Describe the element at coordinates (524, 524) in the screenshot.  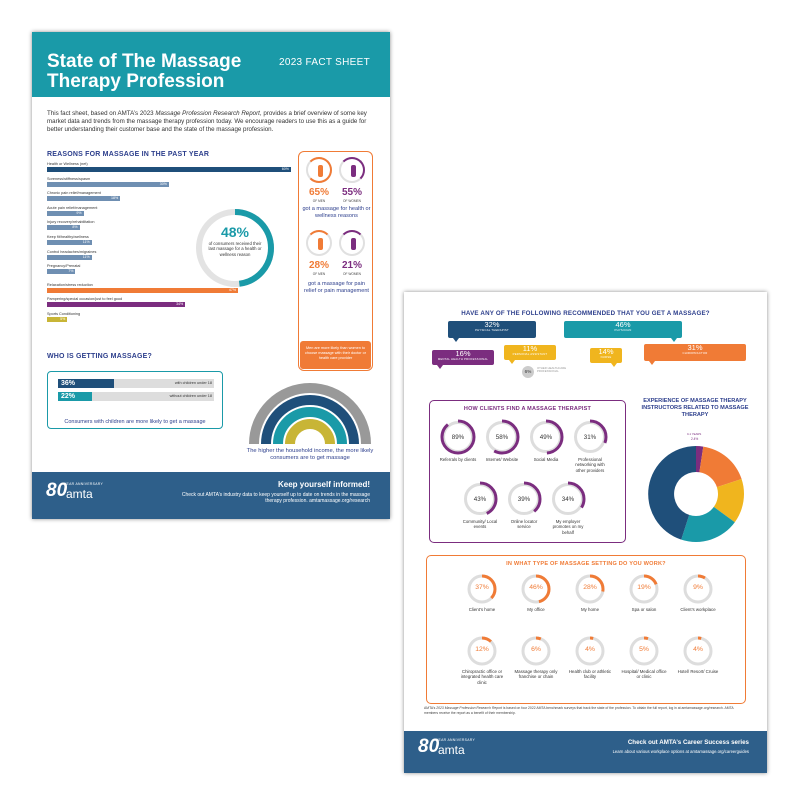
I see `find-label: Online locator service` at that location.